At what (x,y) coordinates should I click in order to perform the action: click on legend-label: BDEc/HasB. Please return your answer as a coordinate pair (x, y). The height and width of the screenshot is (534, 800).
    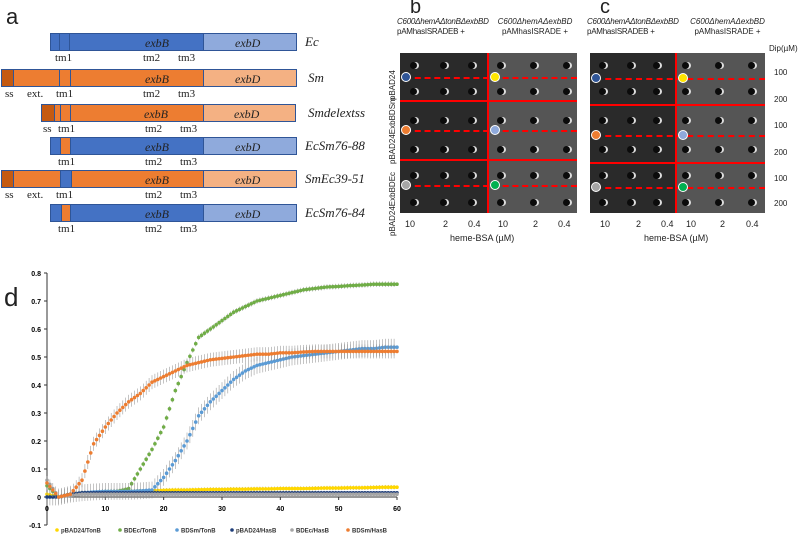
    Looking at the image, I should click on (313, 531).